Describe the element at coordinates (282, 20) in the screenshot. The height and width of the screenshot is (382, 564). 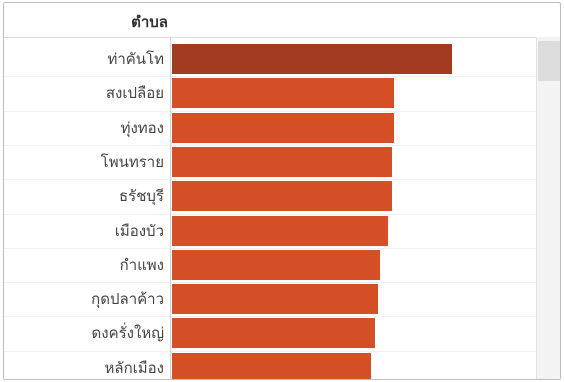
I see `column-header: ตำบล` at that location.